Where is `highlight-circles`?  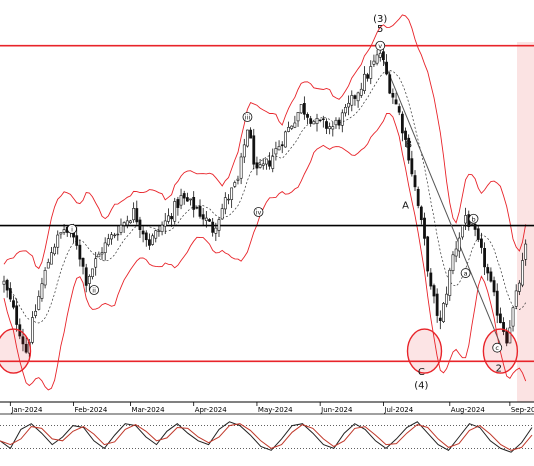
highlight-circles is located at coordinates (259, 351).